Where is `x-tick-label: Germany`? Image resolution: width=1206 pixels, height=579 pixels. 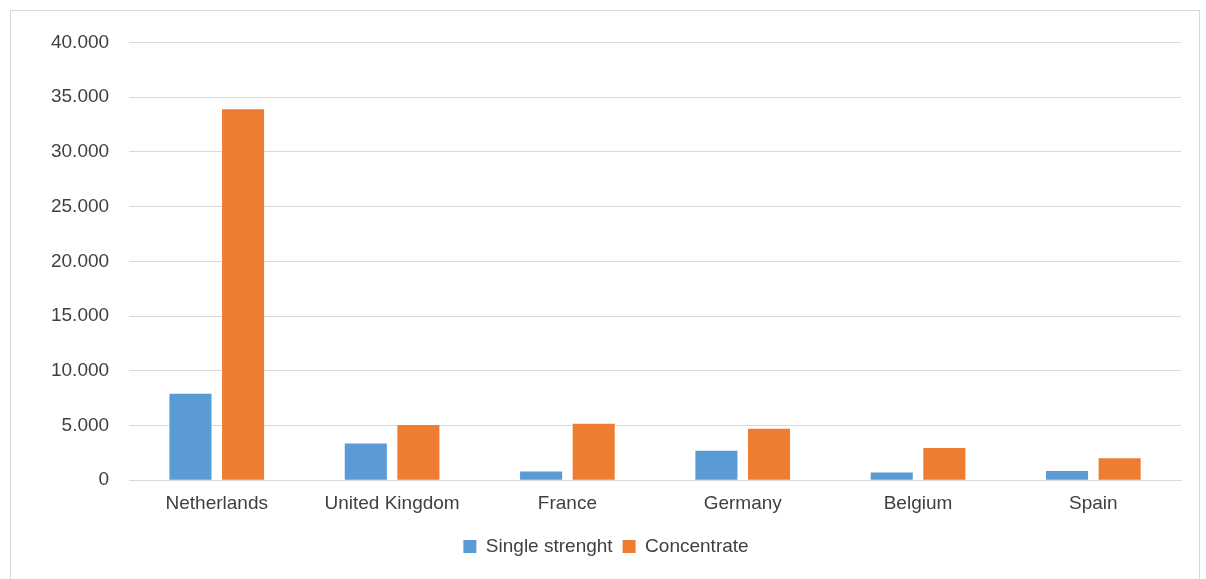
x-tick-label: Germany is located at coordinates (743, 502).